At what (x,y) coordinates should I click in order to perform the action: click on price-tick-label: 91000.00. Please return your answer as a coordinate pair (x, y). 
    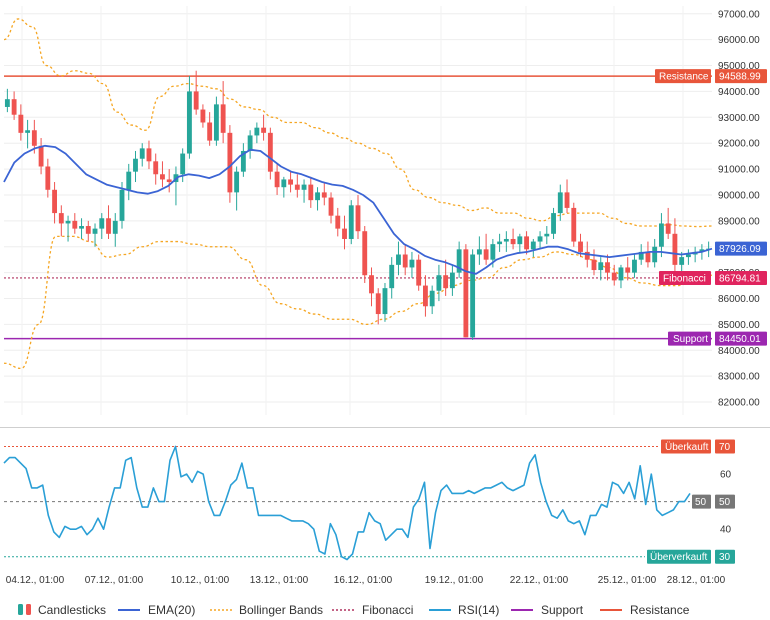
    Looking at the image, I should click on (739, 170).